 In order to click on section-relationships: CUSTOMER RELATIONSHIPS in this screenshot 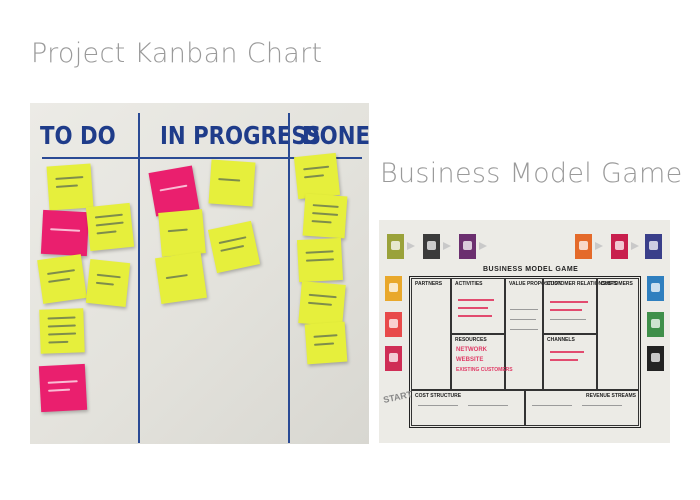, I will do `click(580, 306)`.